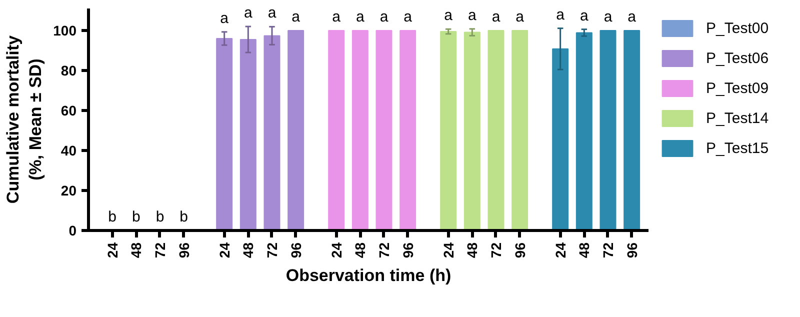 The width and height of the screenshot is (800, 317). I want to click on legend-label: P_Test15, so click(737, 148).